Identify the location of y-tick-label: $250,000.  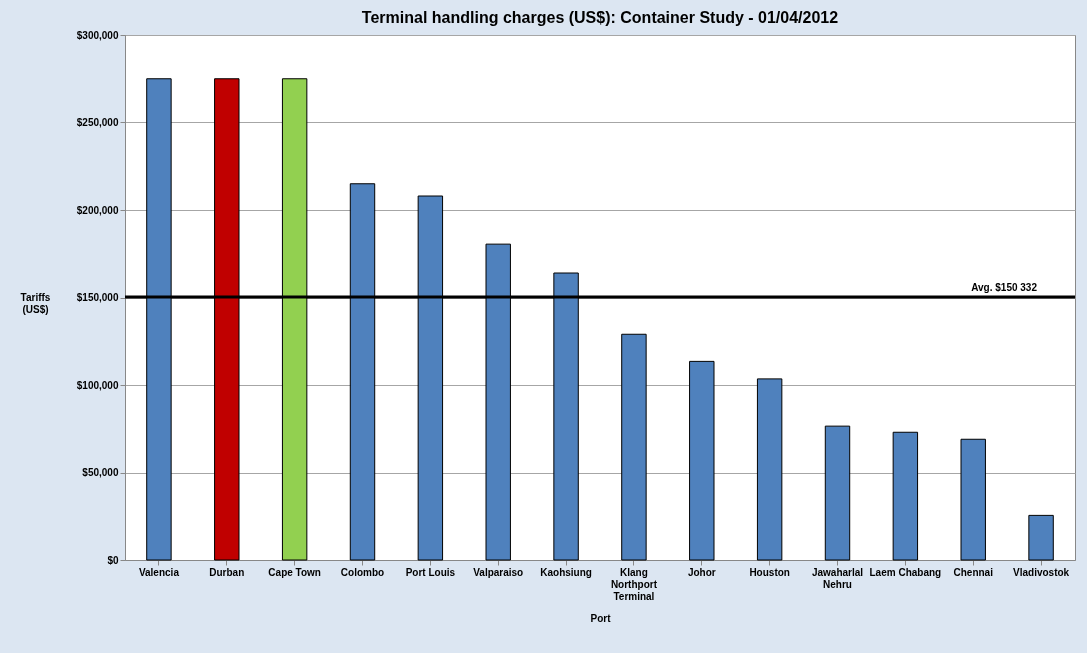
(97, 122).